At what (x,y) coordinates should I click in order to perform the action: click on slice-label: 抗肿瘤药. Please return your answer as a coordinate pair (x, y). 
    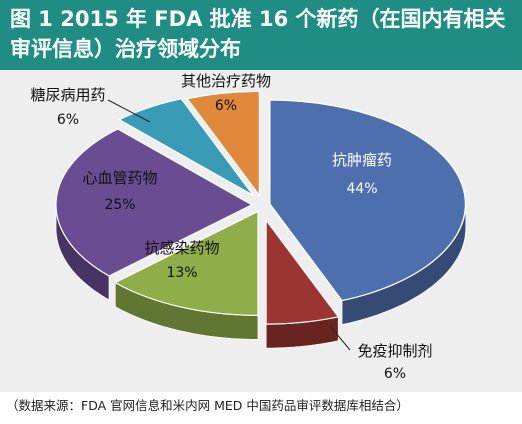
    Looking at the image, I should click on (362, 160).